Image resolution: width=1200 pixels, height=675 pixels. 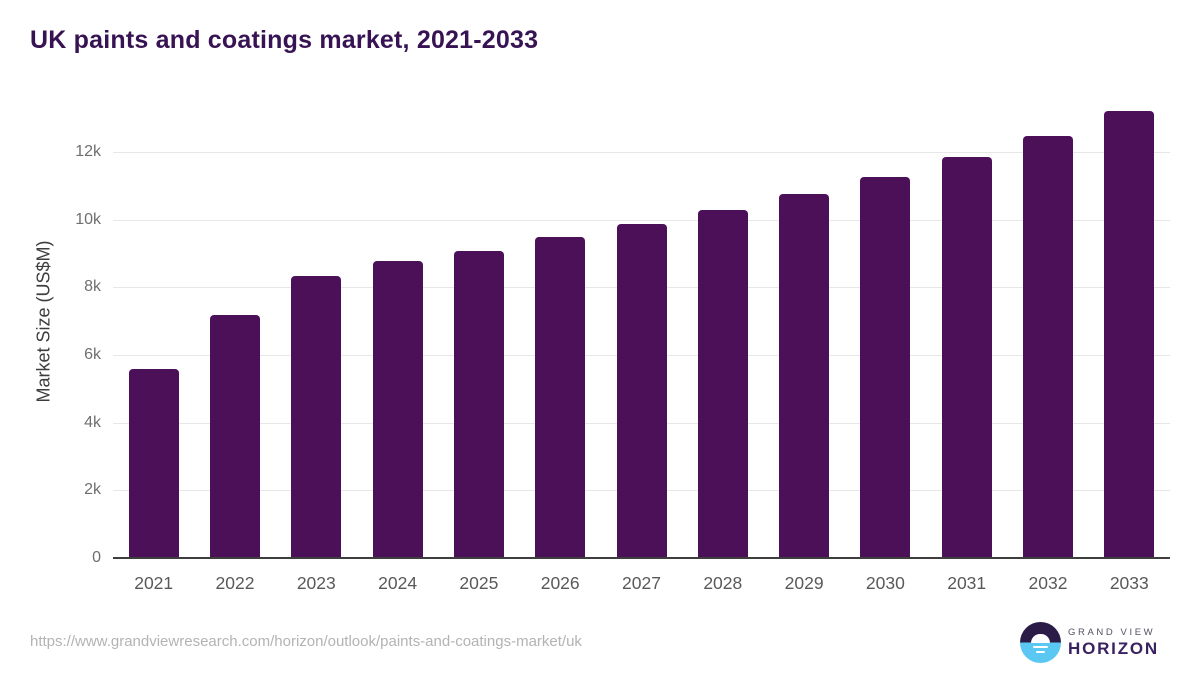 What do you see at coordinates (641, 391) in the screenshot?
I see `bar-2027` at bounding box center [641, 391].